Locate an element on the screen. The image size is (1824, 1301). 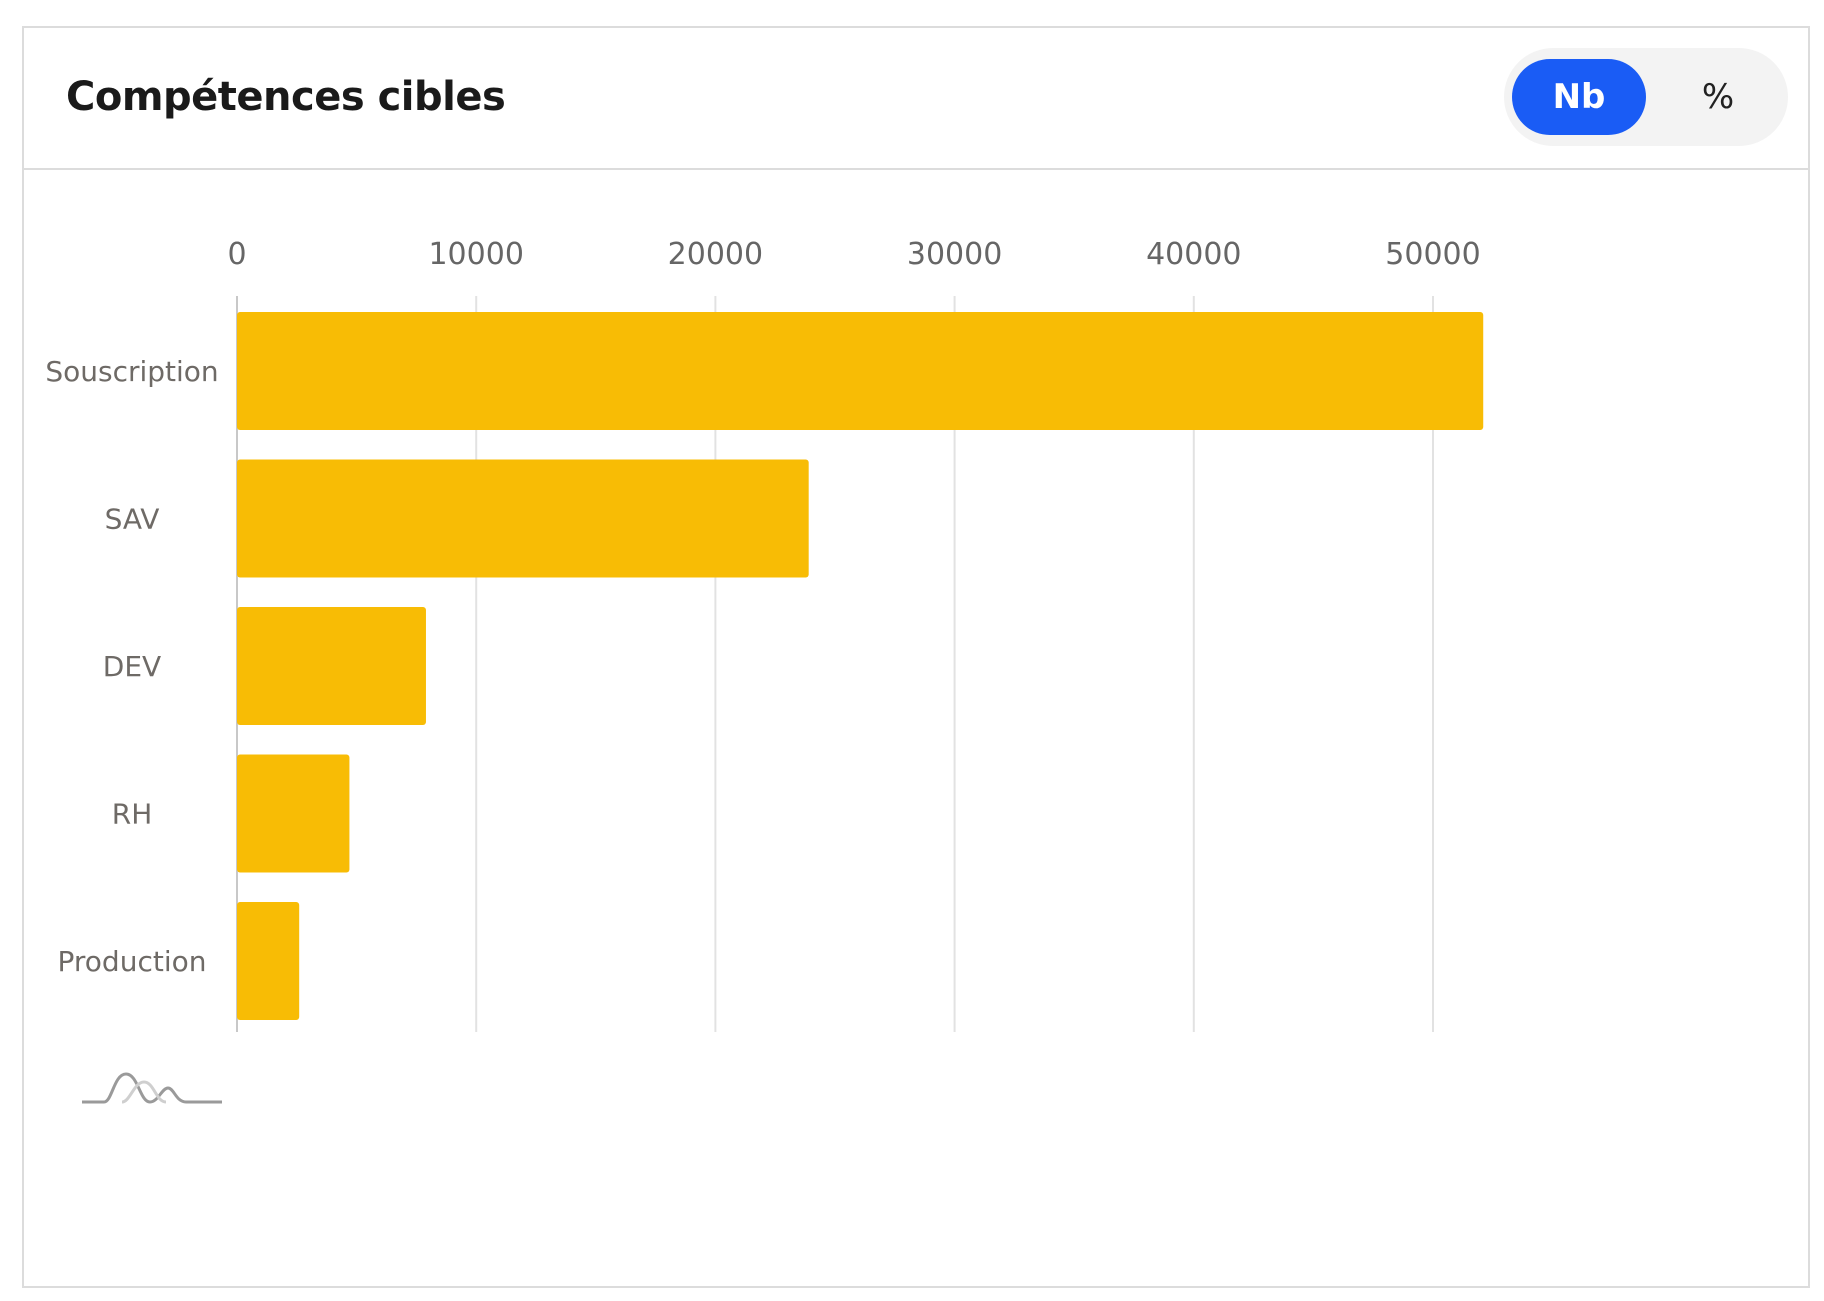
x-tick-label: 0 is located at coordinates (236, 254).